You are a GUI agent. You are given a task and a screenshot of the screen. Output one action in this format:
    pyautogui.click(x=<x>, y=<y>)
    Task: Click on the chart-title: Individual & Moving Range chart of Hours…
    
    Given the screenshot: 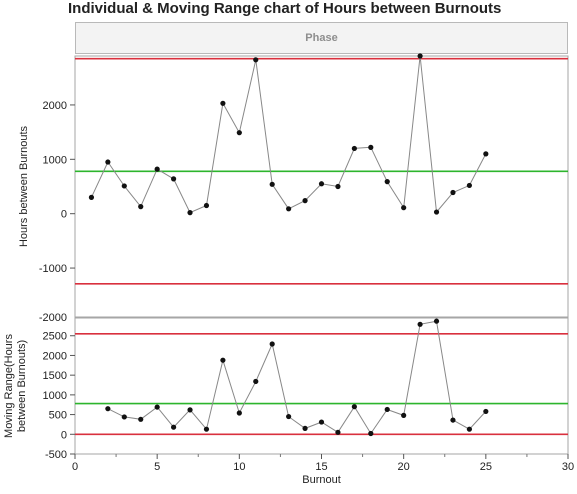 What is the action you would take?
    pyautogui.click(x=285, y=8)
    